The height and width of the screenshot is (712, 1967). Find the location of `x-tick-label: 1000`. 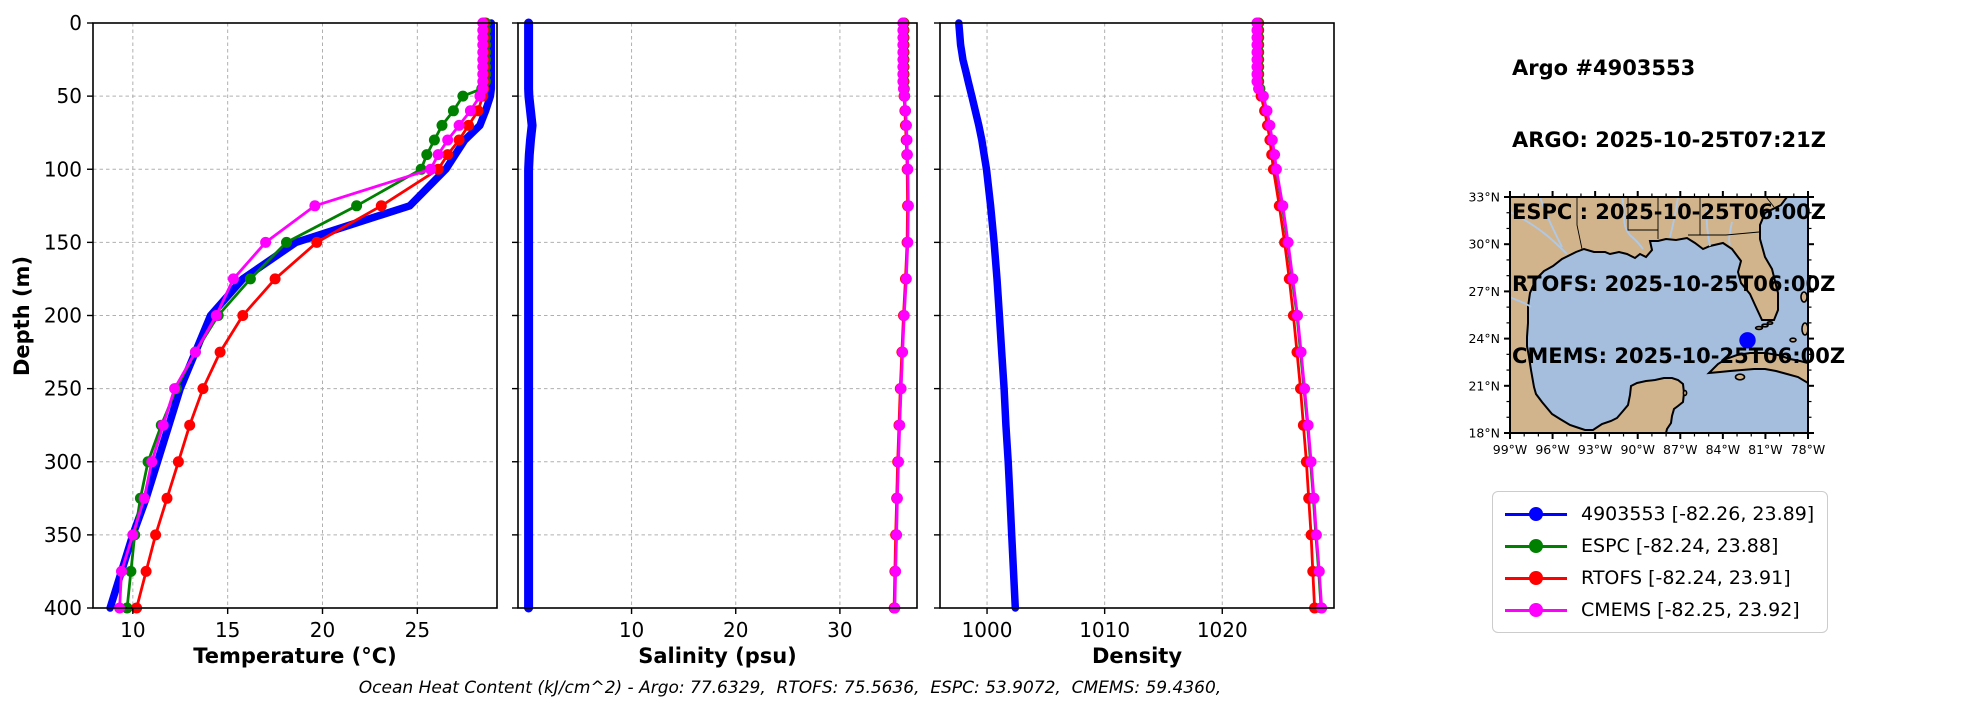

x-tick-label: 1000 is located at coordinates (987, 630).